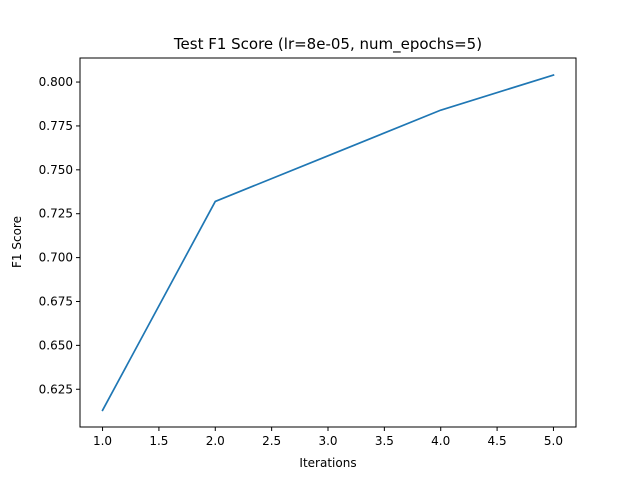 The height and width of the screenshot is (480, 640). Describe the element at coordinates (56, 82) in the screenshot. I see `y-tick-label: 0.800` at that location.